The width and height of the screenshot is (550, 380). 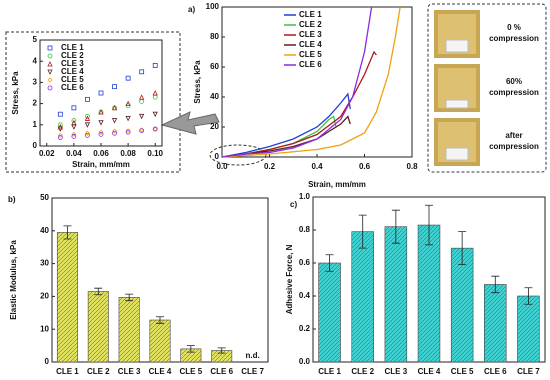 I want to click on y-tick-label: 3, so click(x=35, y=82).